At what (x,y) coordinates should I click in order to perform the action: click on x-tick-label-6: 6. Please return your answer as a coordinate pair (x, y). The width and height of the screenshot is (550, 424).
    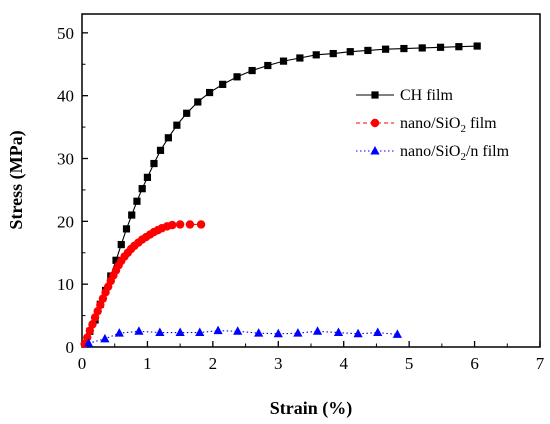
    Looking at the image, I should click on (474, 363).